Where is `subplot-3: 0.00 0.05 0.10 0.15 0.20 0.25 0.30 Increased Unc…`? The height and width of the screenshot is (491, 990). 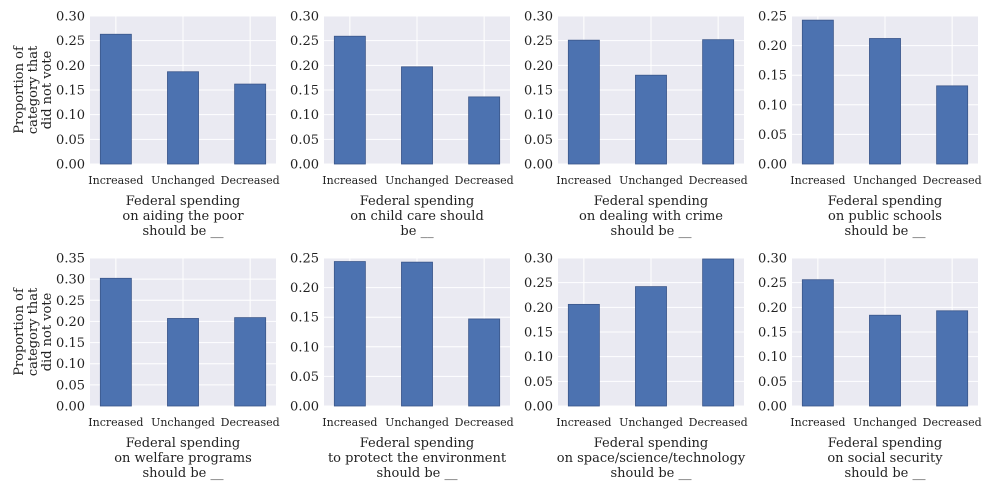
subplot-3: 0.00 0.05 0.10 0.15 0.20 0.25 0.30 Increased Unc… is located at coordinates (636, 125).